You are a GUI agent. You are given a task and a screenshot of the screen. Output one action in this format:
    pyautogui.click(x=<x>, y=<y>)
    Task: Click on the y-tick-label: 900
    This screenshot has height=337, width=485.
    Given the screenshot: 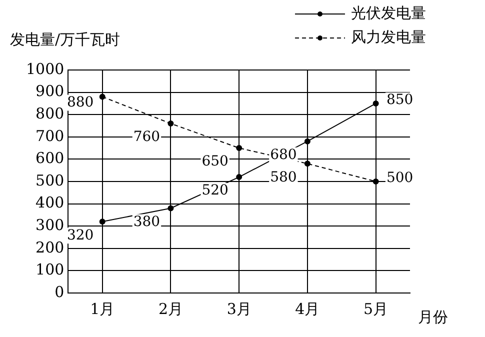 What is the action you would take?
    pyautogui.click(x=50, y=91)
    